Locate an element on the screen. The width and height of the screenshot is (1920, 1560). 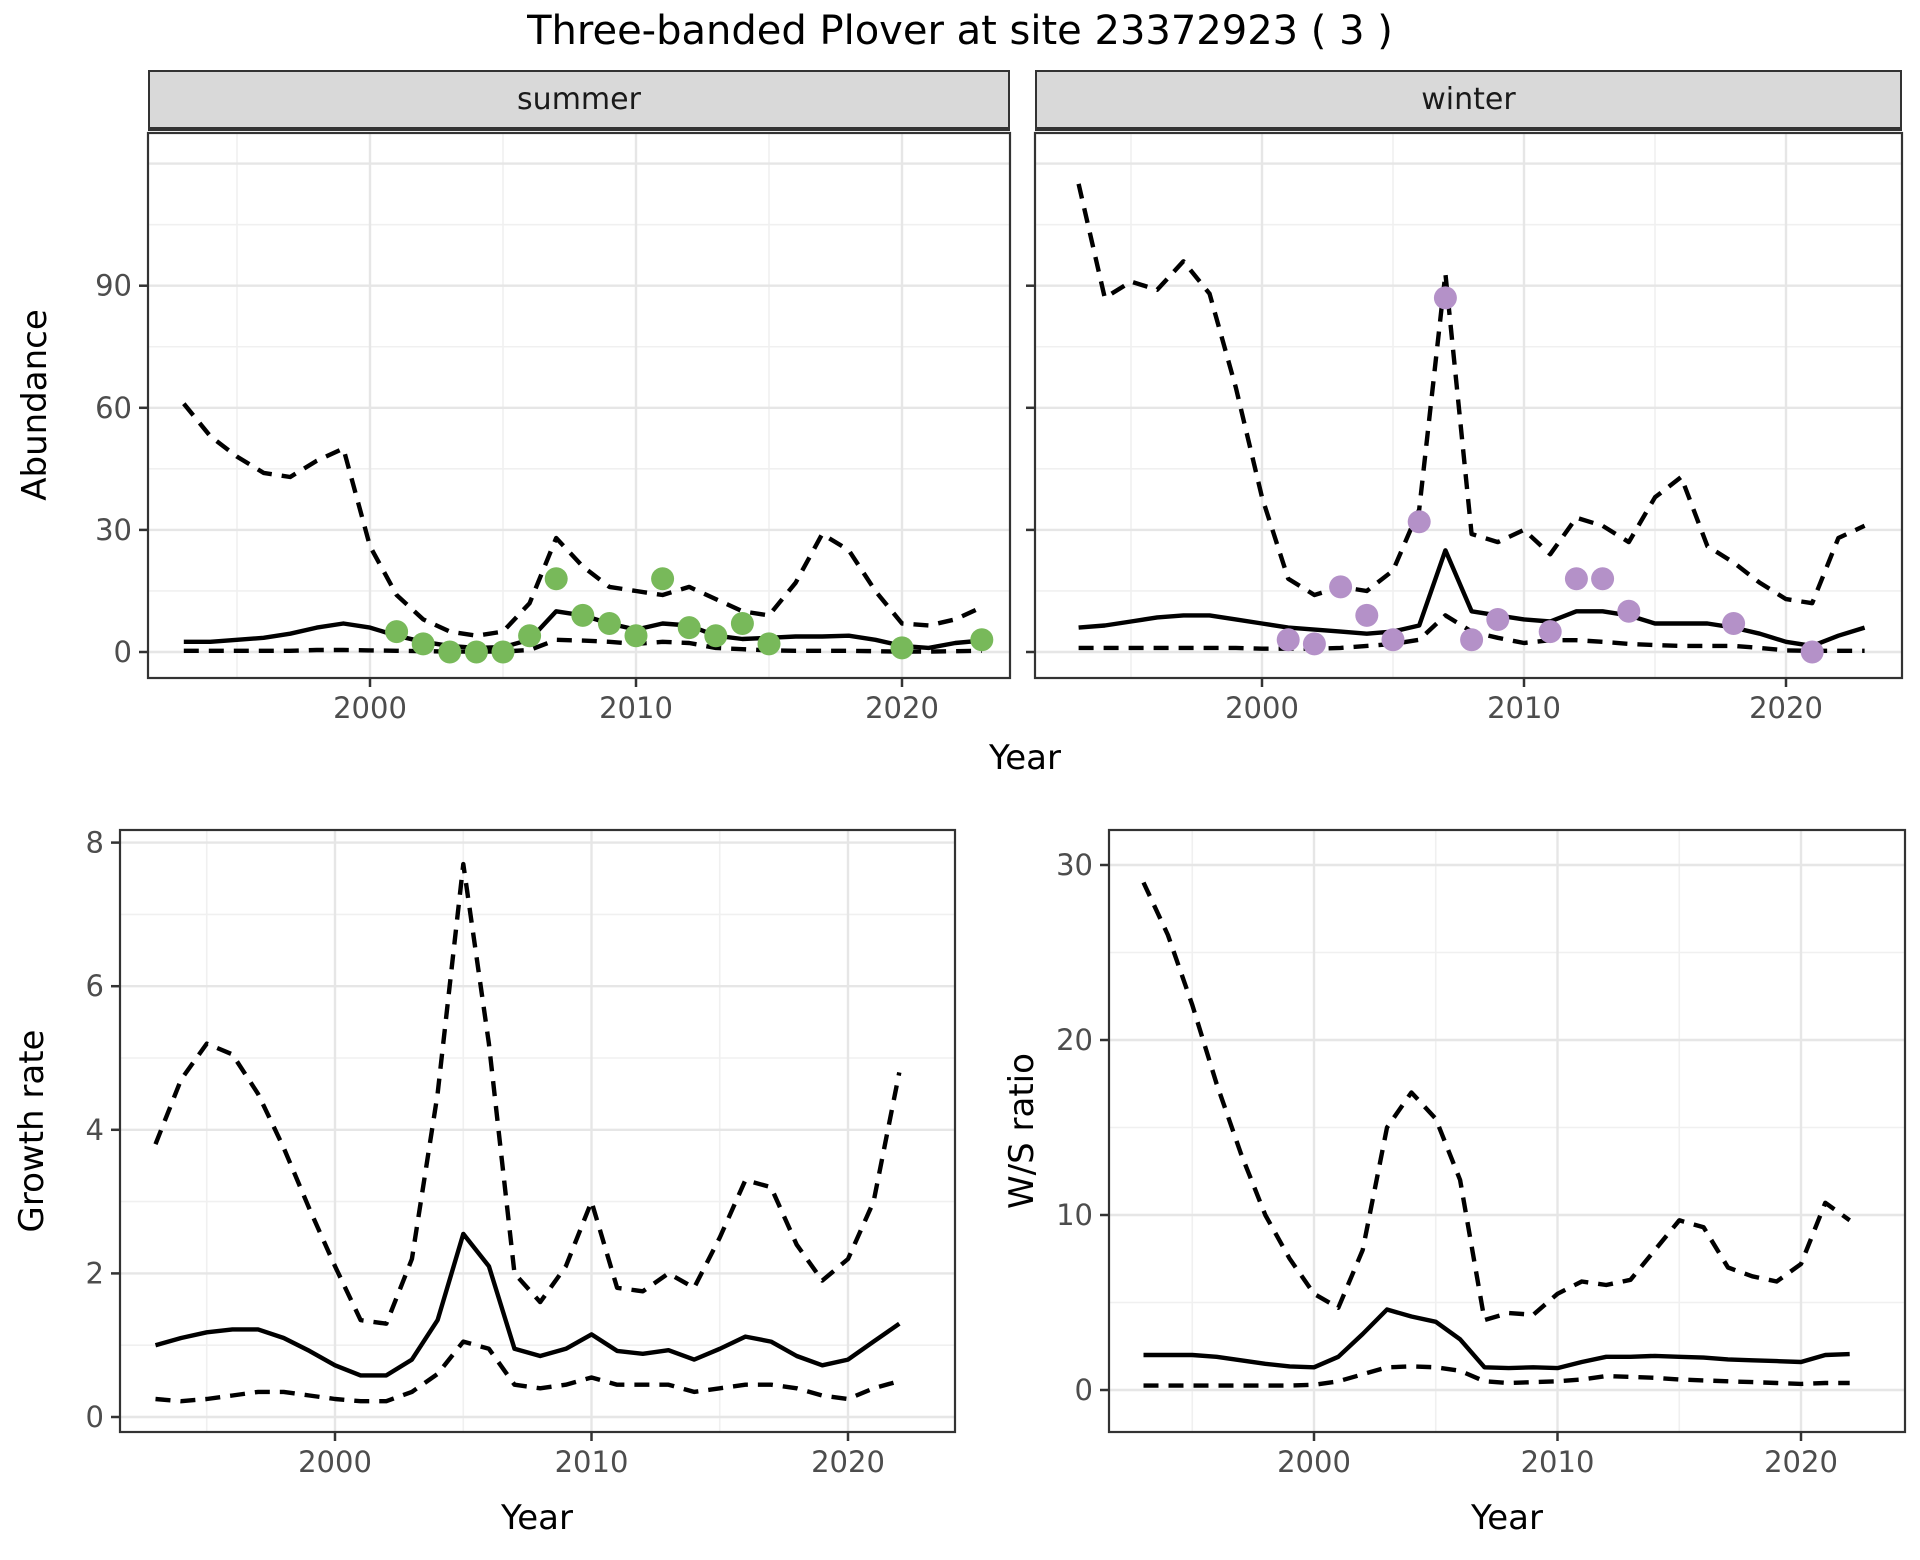
y-tick-label: 60 is located at coordinates (113, 408).